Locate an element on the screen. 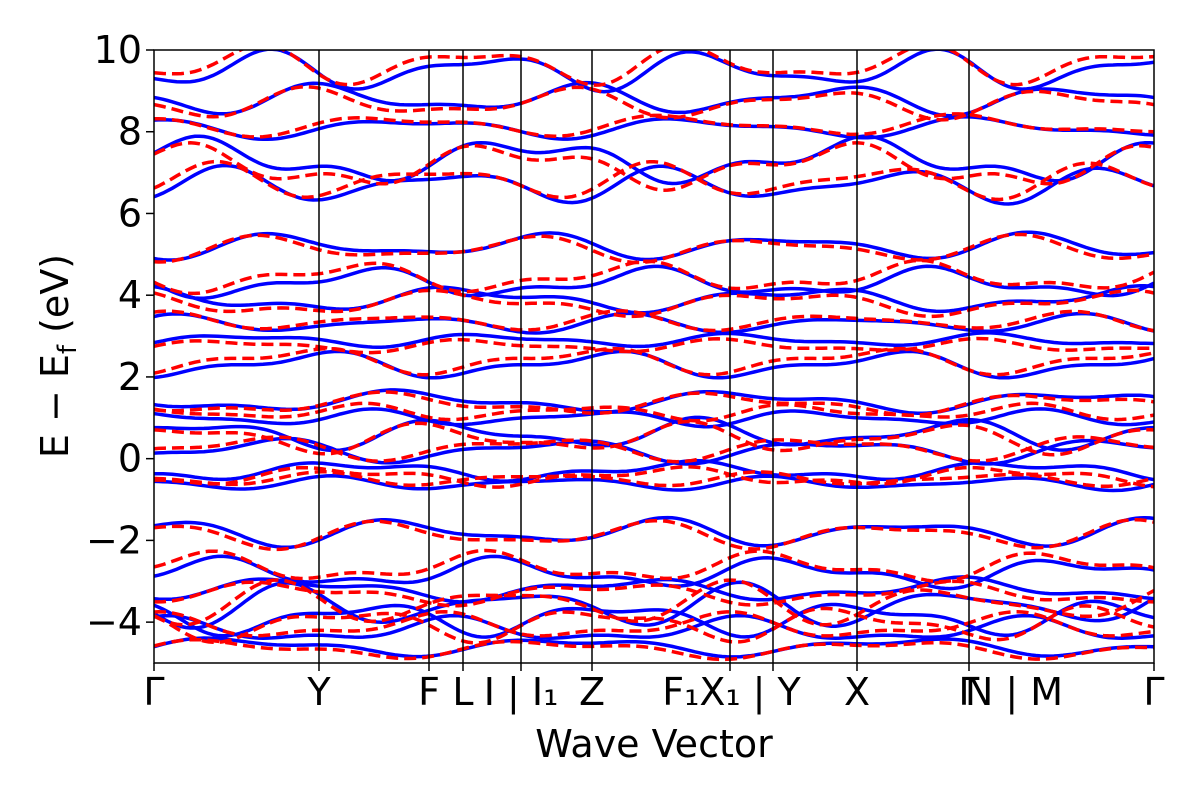  x-tick-label: X is located at coordinates (857, 692).